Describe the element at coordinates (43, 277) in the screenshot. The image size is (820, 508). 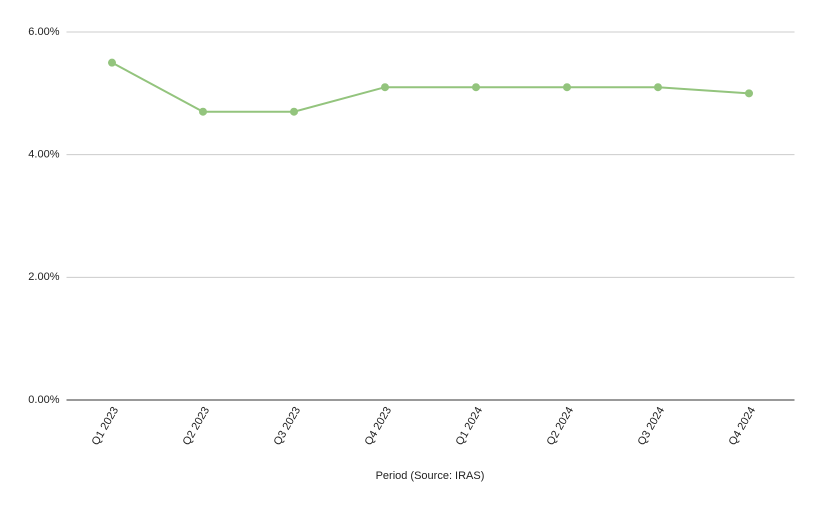
I see `y-tick-label: 2.00%` at that location.